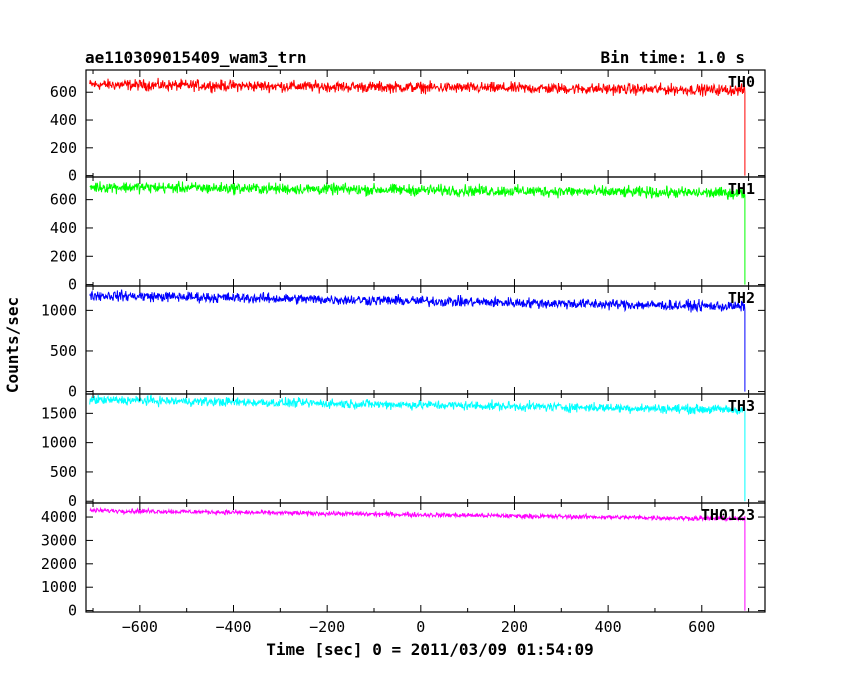  What do you see at coordinates (140, 627) in the screenshot?
I see `x-tick-label: −600` at bounding box center [140, 627].